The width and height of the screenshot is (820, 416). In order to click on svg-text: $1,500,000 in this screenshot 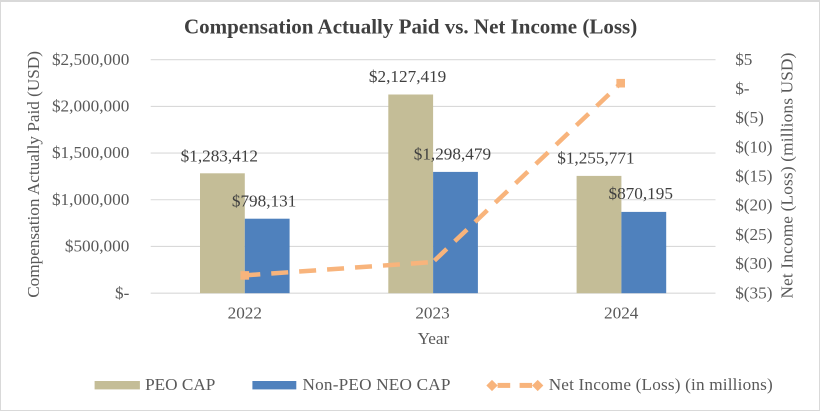, I will do `click(90, 152)`.